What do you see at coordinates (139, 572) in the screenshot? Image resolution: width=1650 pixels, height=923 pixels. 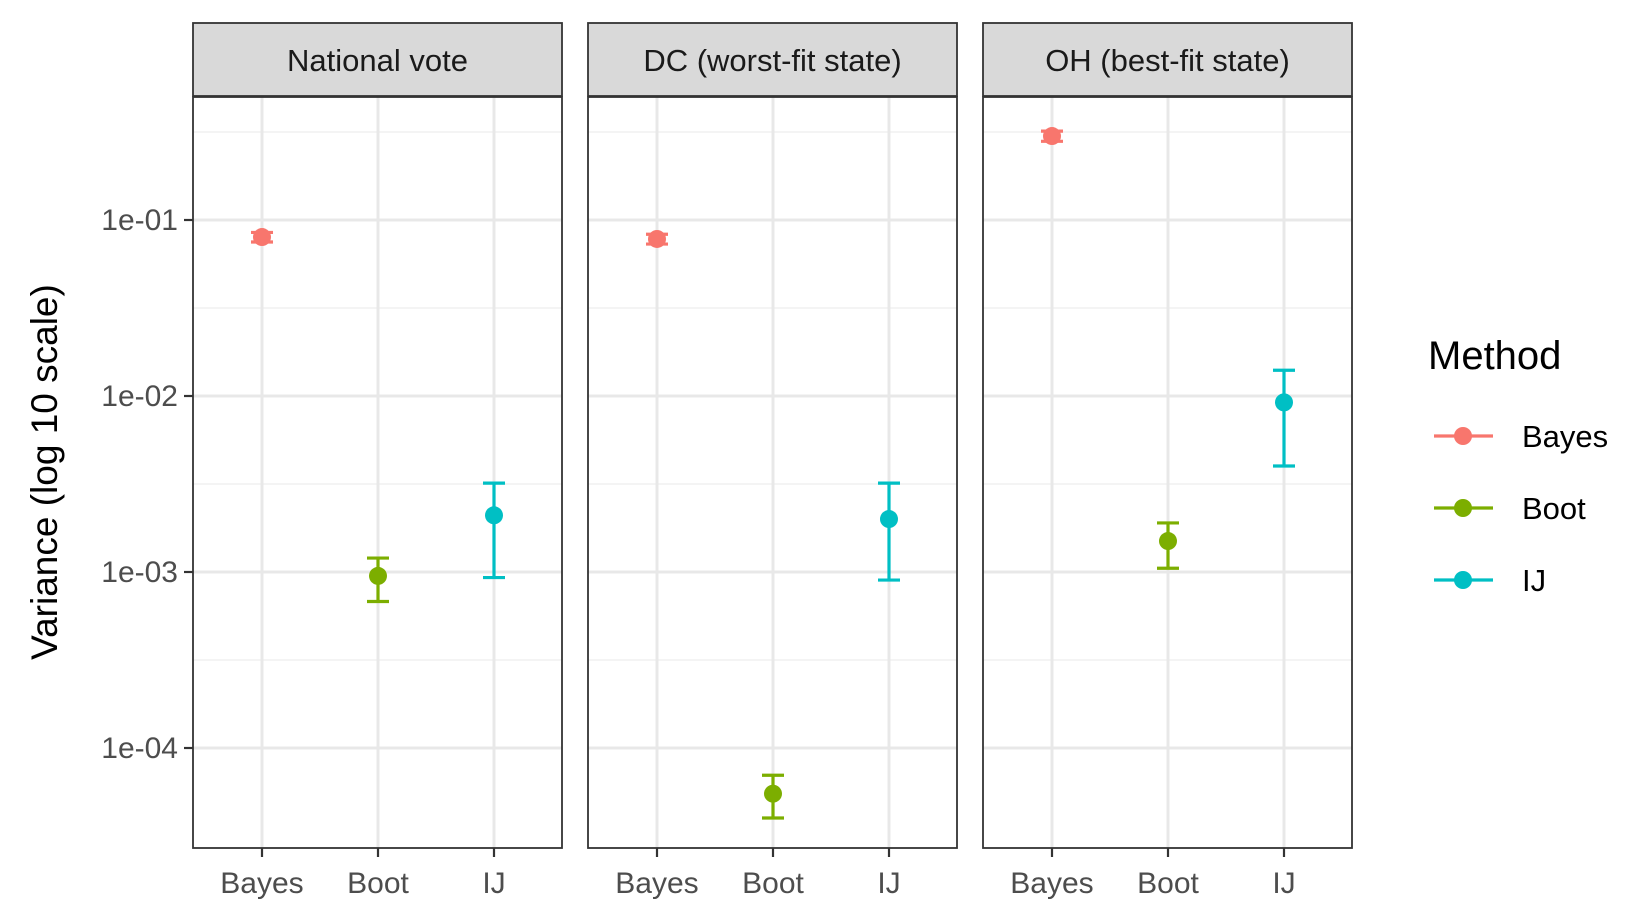 I see `y-tick-label: 1e-03` at bounding box center [139, 572].